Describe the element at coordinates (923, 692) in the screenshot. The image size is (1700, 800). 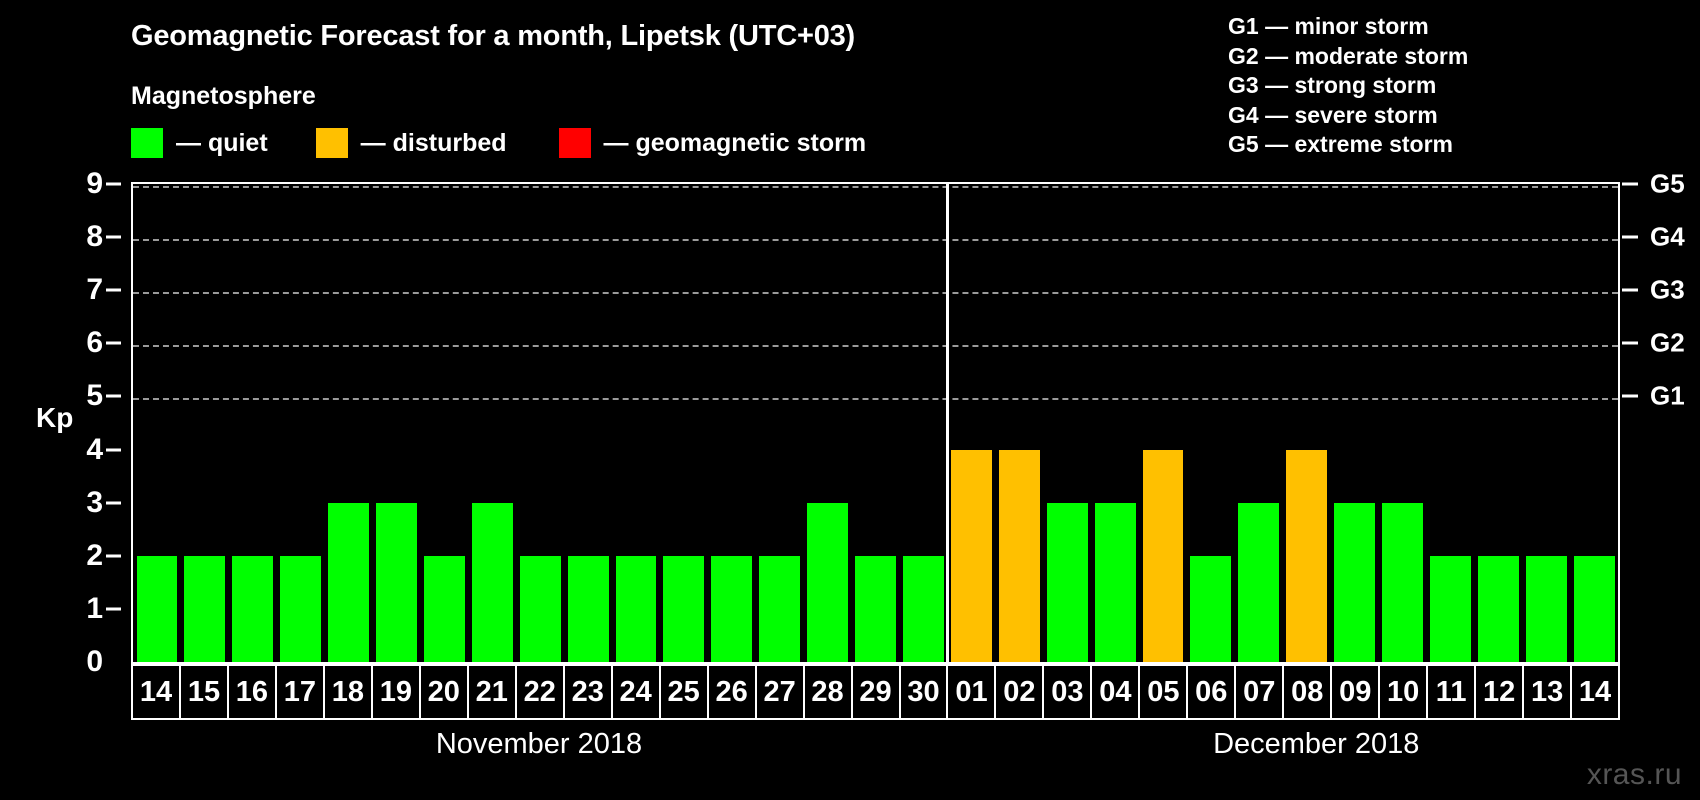
I see `day-label-30: 30` at that location.